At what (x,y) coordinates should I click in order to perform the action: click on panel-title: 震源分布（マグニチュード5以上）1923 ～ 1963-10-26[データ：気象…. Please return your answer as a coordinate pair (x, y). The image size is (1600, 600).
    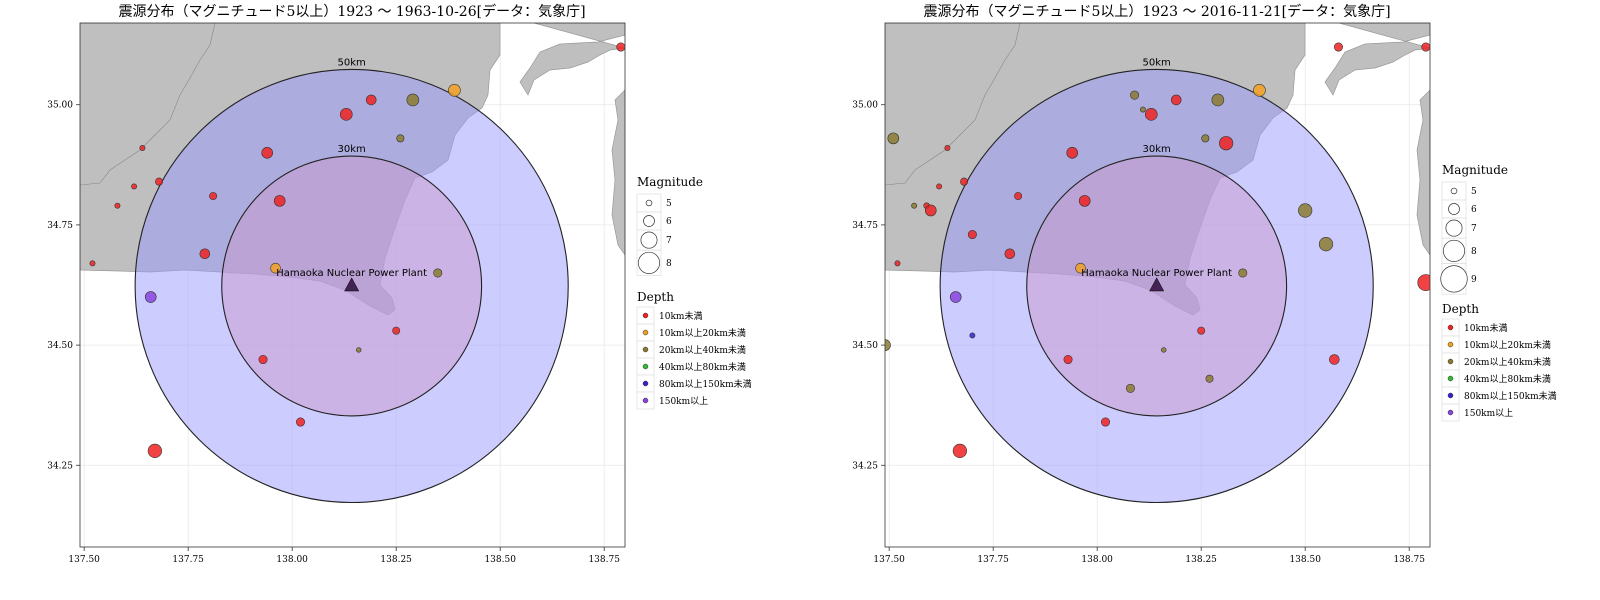
    Looking at the image, I should click on (351, 11).